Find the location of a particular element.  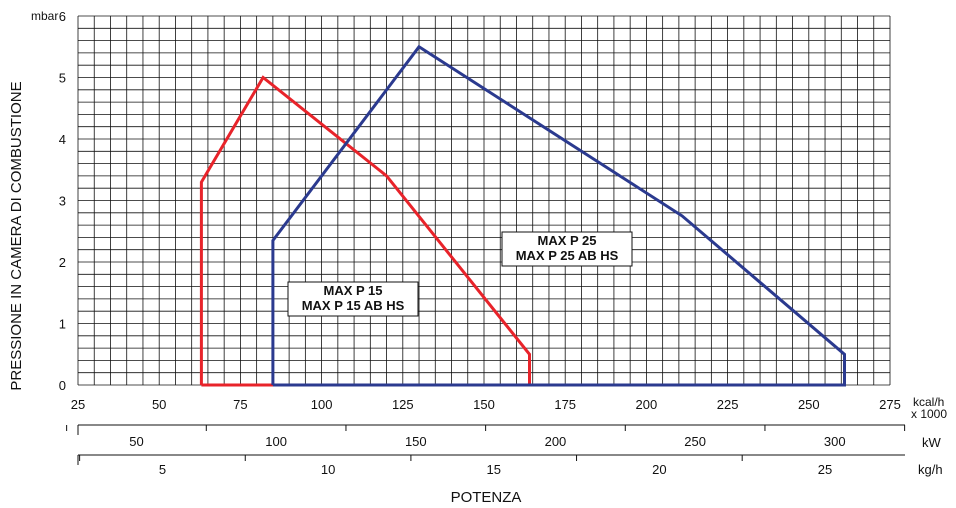

x-tick-label: 75 is located at coordinates (240, 404).